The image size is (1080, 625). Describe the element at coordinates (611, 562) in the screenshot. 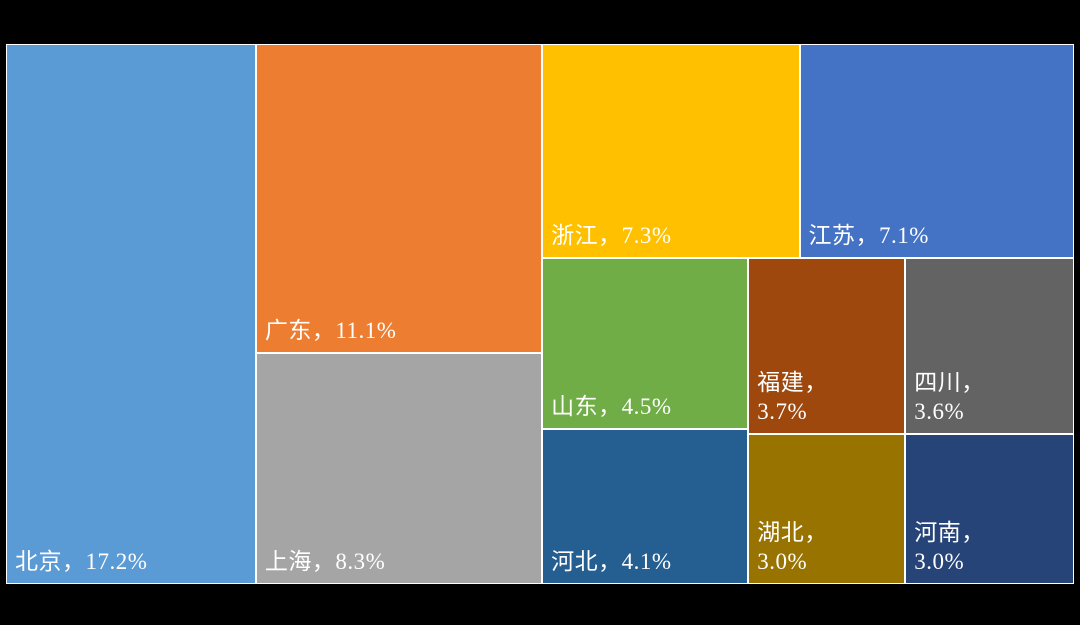

I see `tile-label-hebei: 河北，4.1%` at that location.